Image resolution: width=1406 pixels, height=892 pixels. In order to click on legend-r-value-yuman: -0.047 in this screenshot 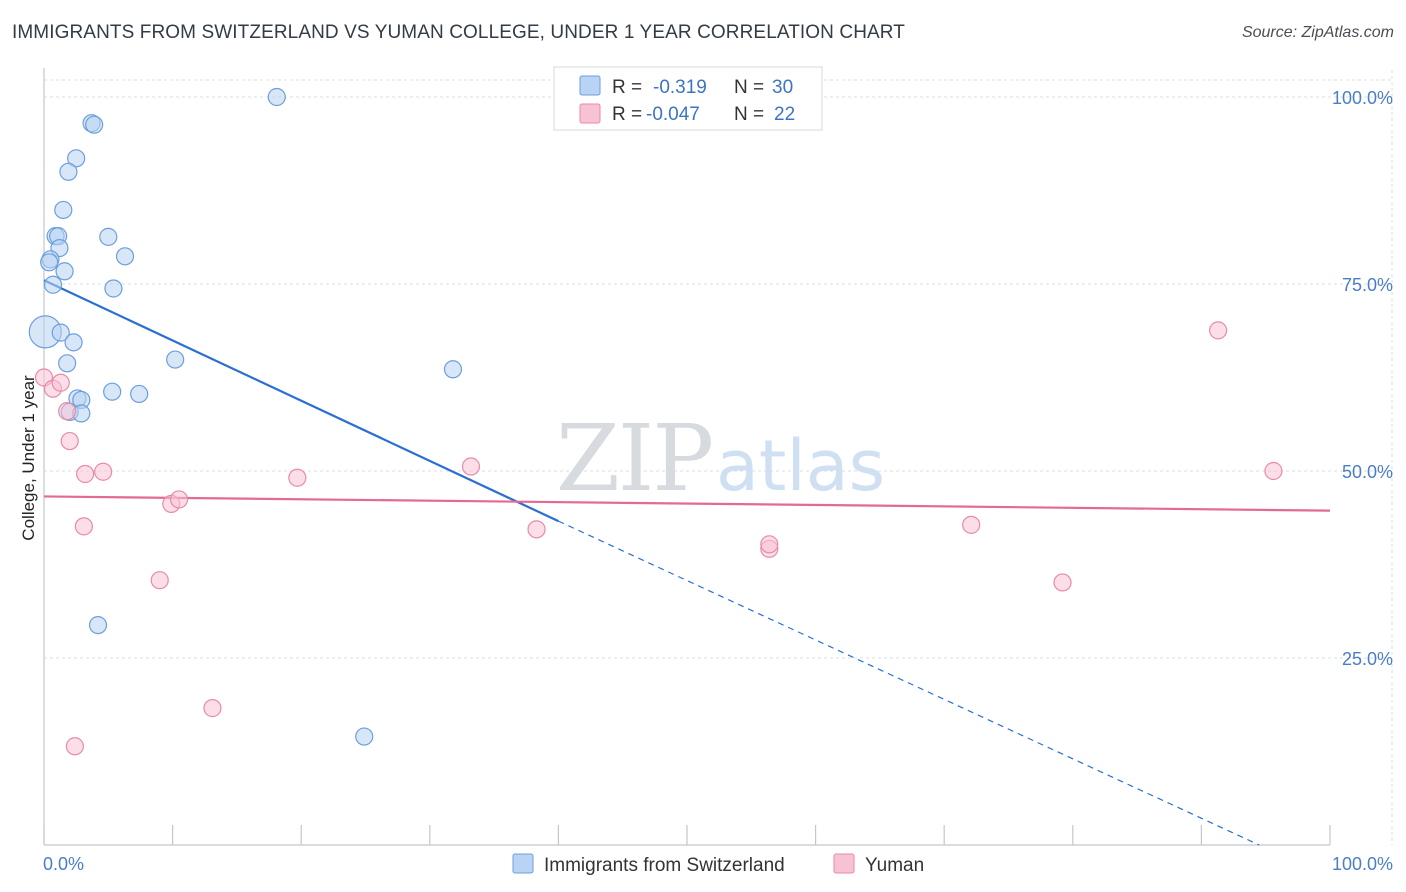, I will do `click(673, 114)`.